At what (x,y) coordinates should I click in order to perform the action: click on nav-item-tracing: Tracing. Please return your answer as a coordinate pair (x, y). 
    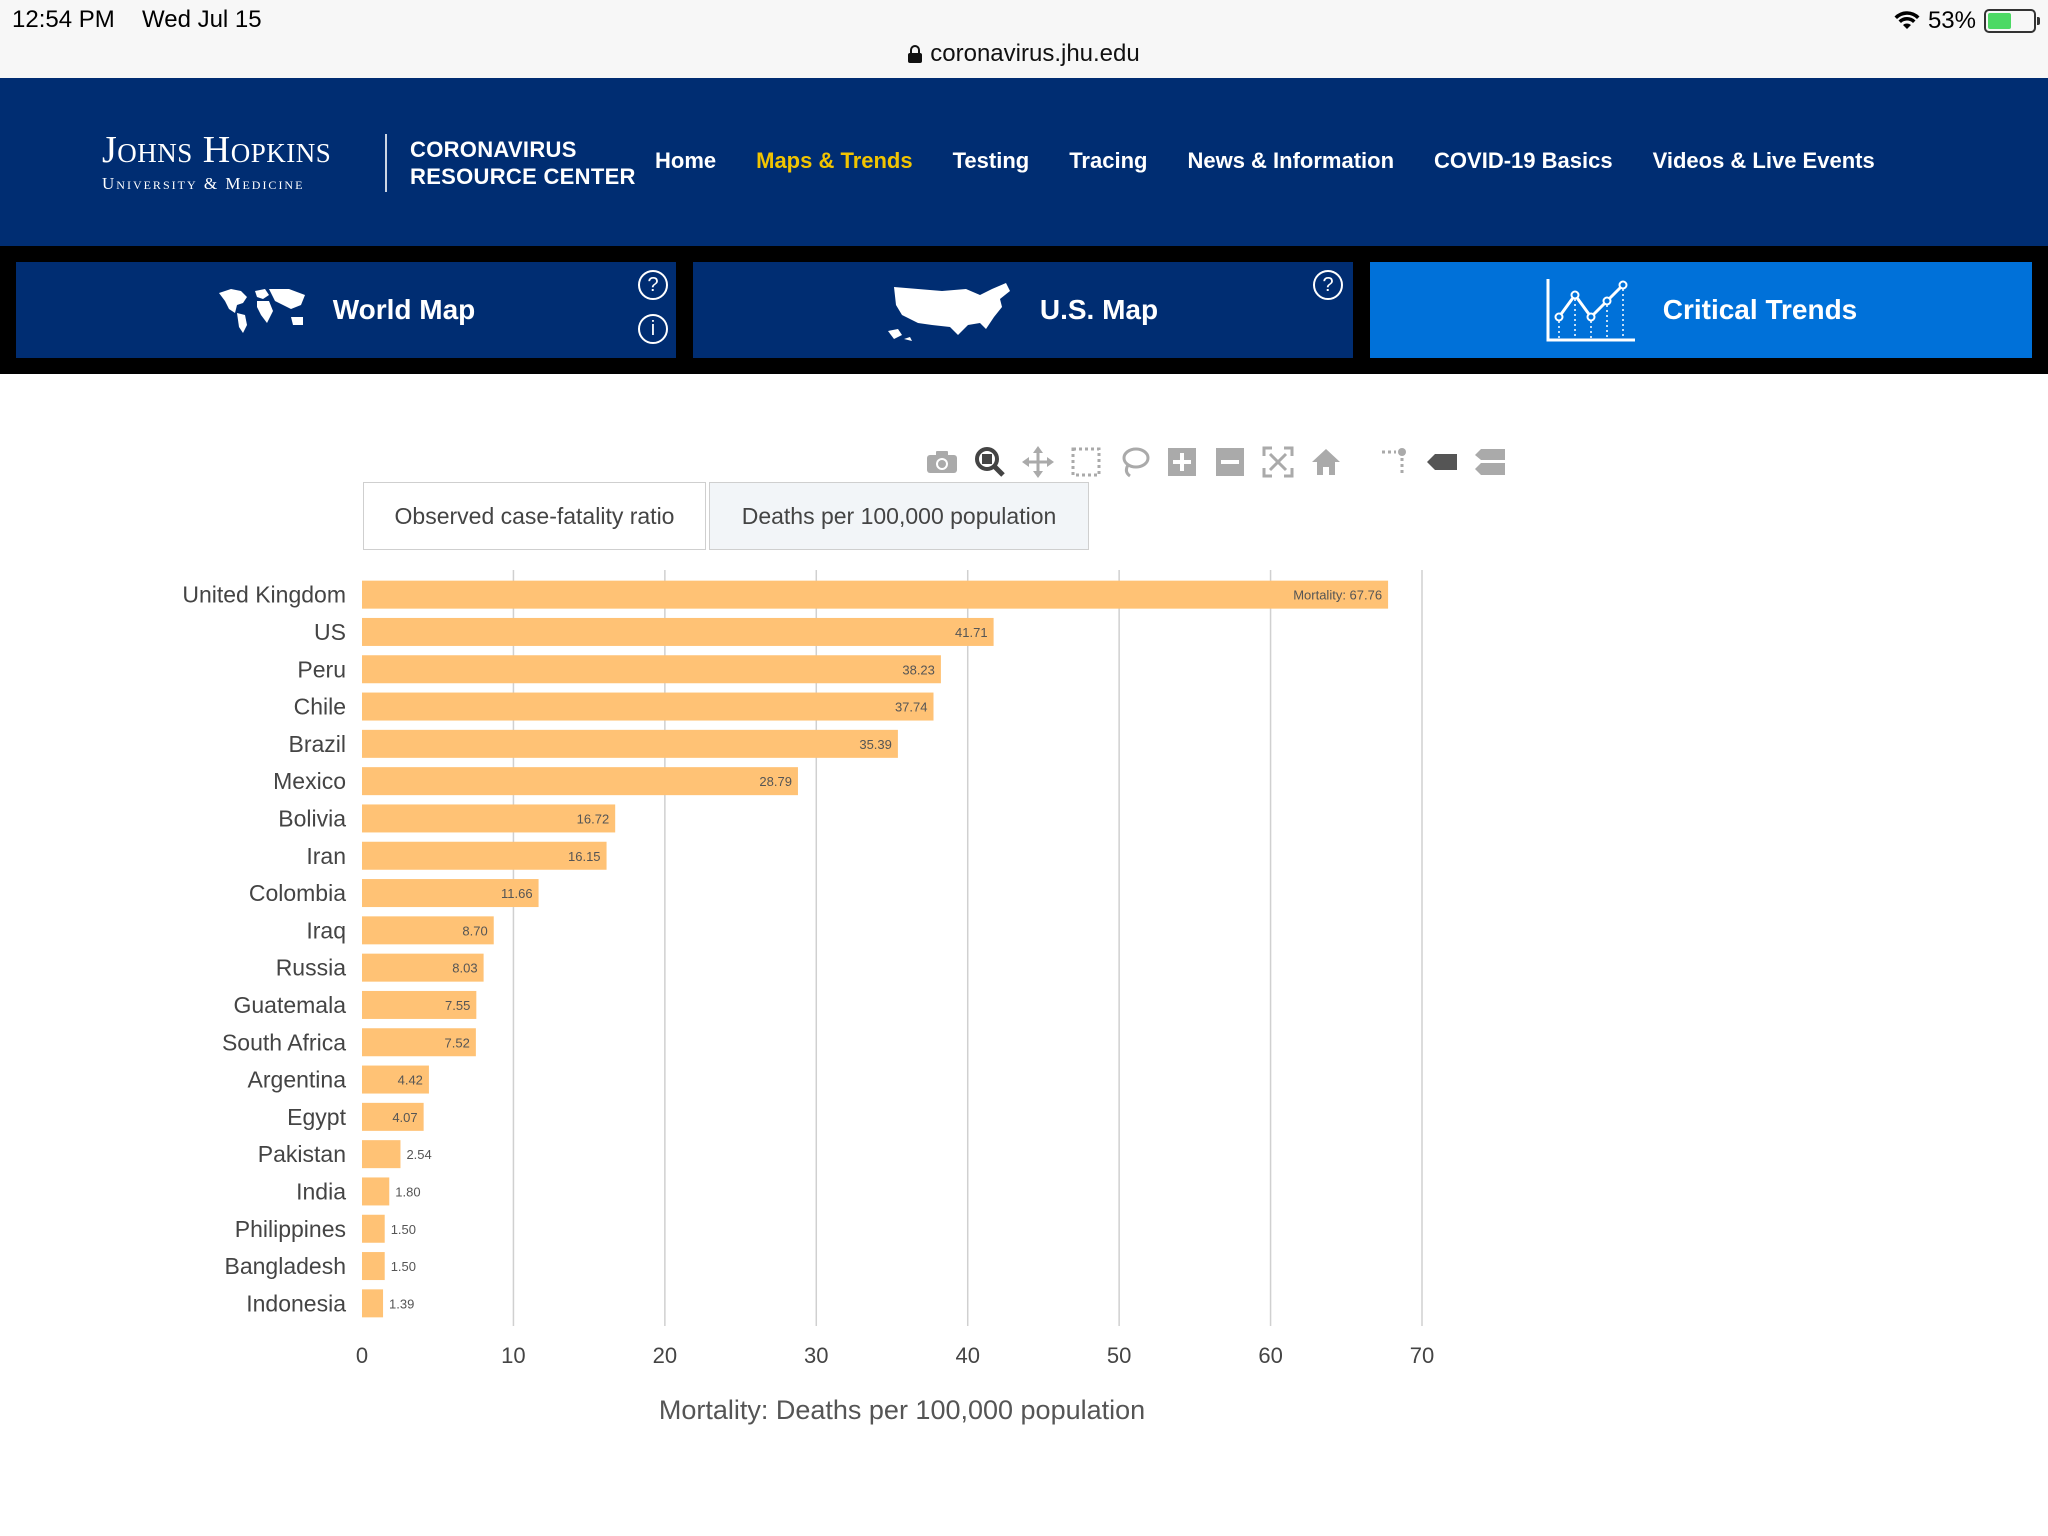
    Looking at the image, I should click on (1108, 160).